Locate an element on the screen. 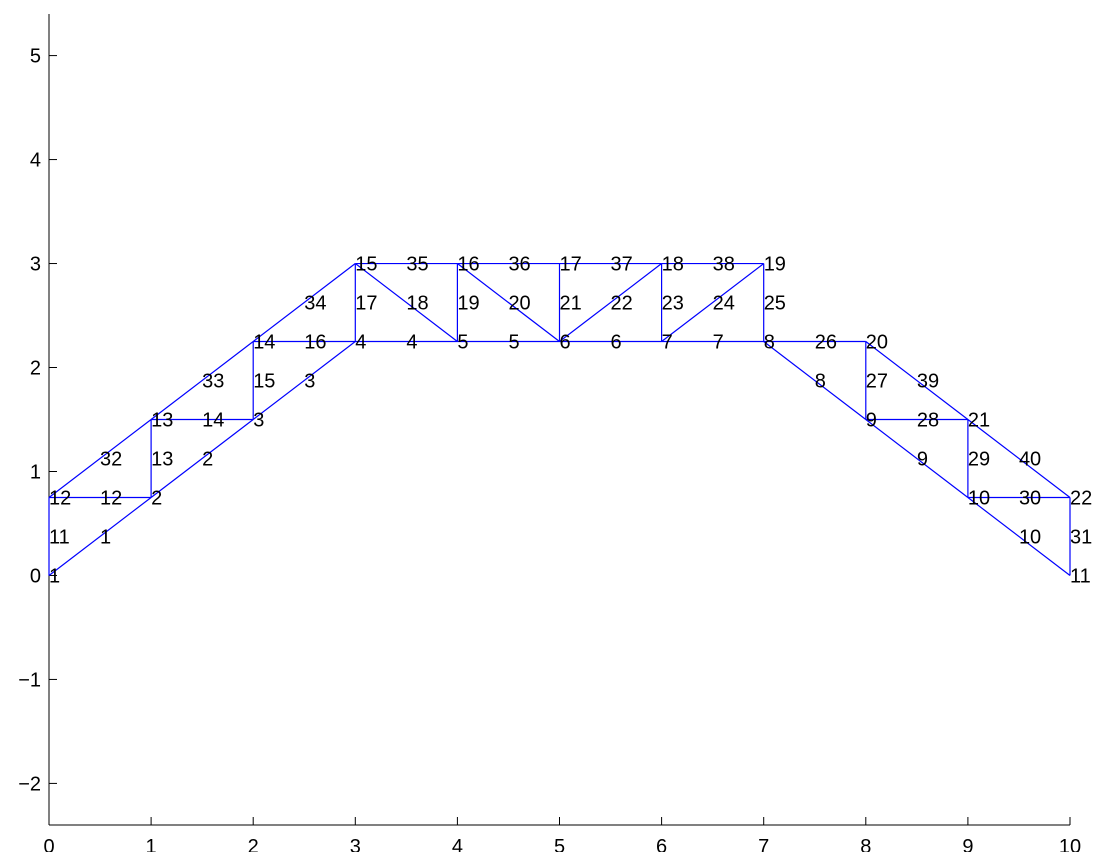 This screenshot has height=852, width=1102. member-label: 37 is located at coordinates (622, 265).